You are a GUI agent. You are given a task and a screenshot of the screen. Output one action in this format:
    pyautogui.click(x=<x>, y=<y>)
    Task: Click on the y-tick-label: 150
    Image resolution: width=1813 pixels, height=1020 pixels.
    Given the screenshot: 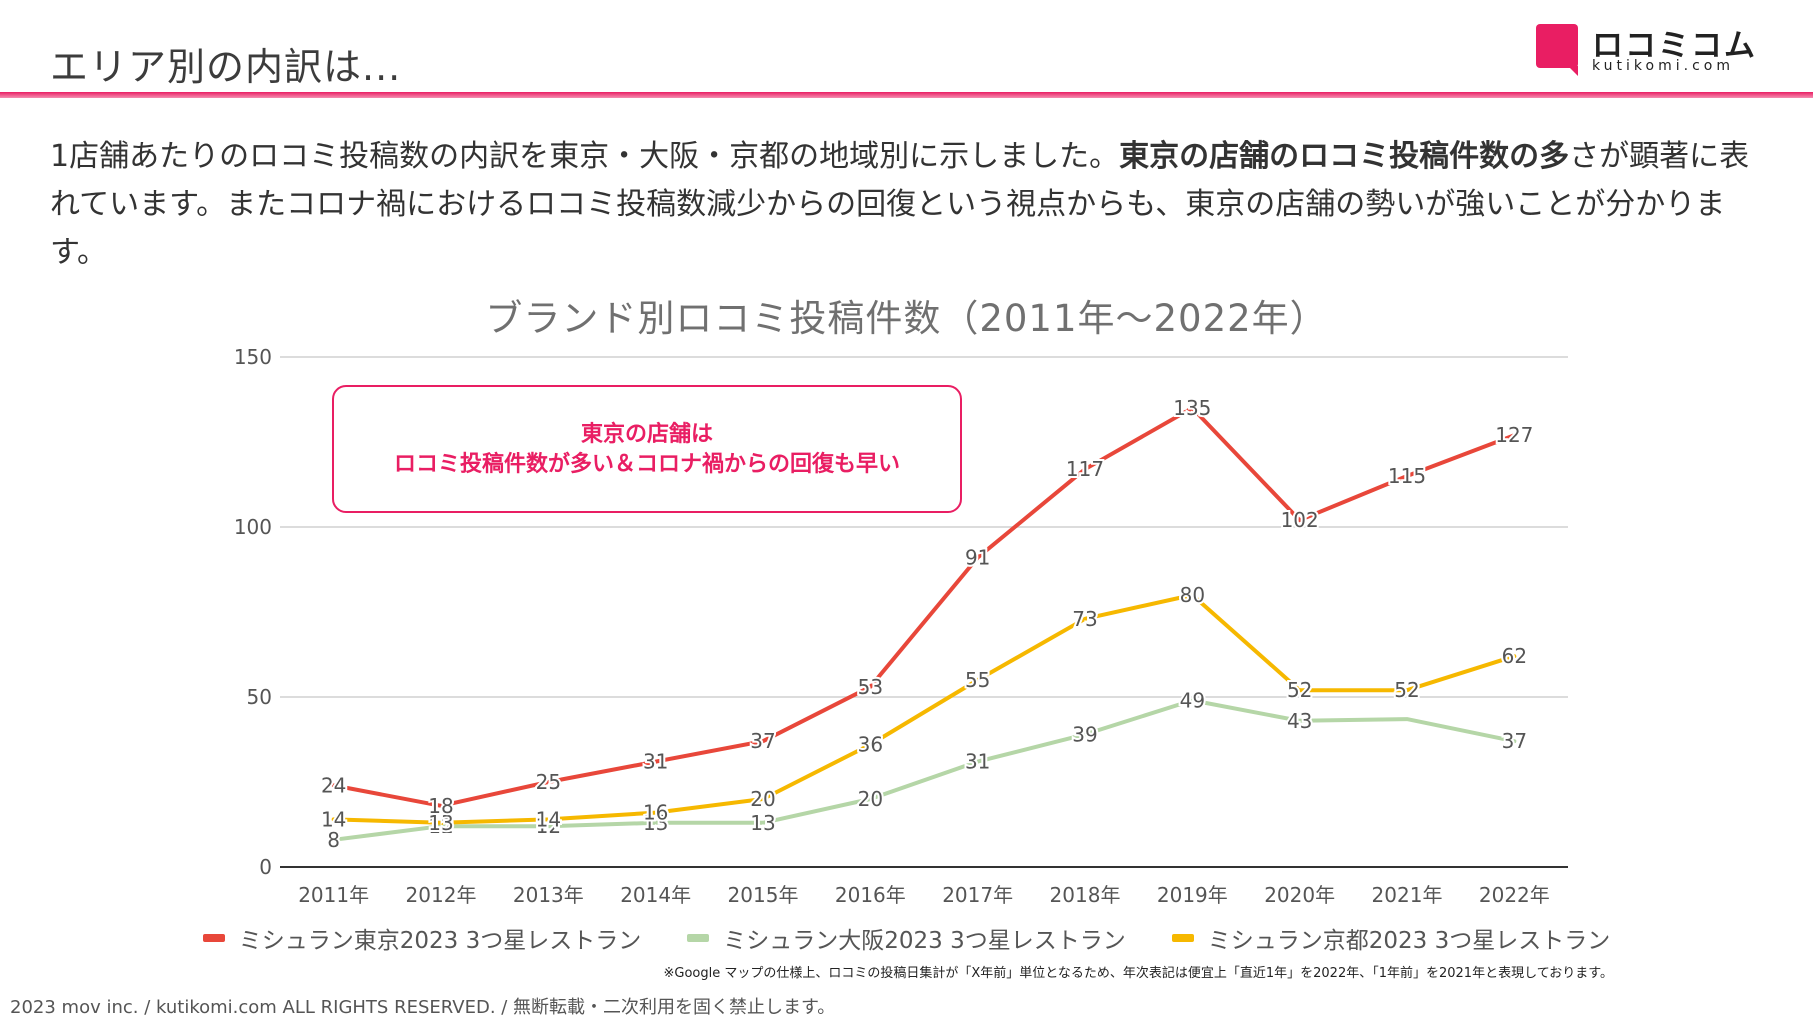 What is the action you would take?
    pyautogui.click(x=253, y=357)
    